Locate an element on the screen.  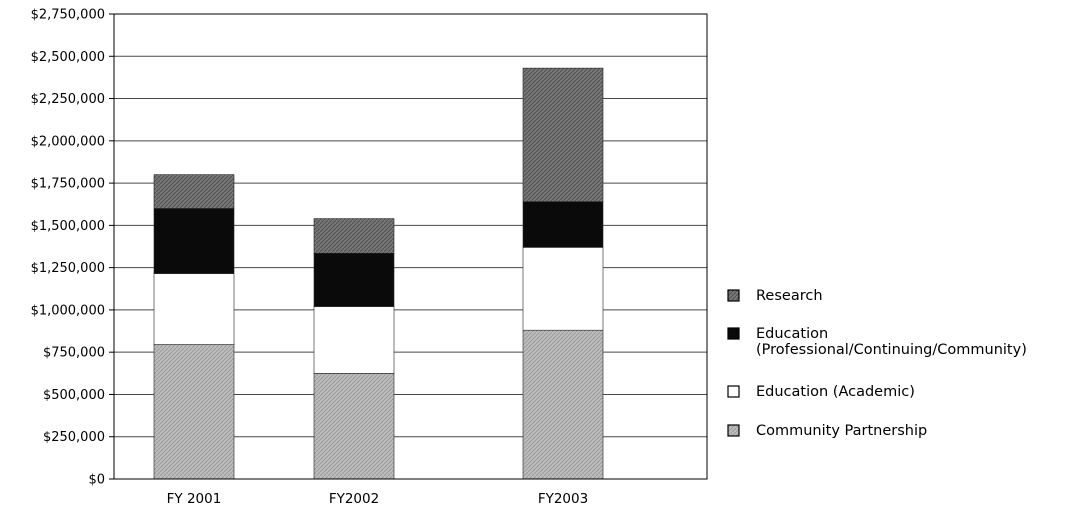
y-tick-label: $500,000 is located at coordinates (74, 395).